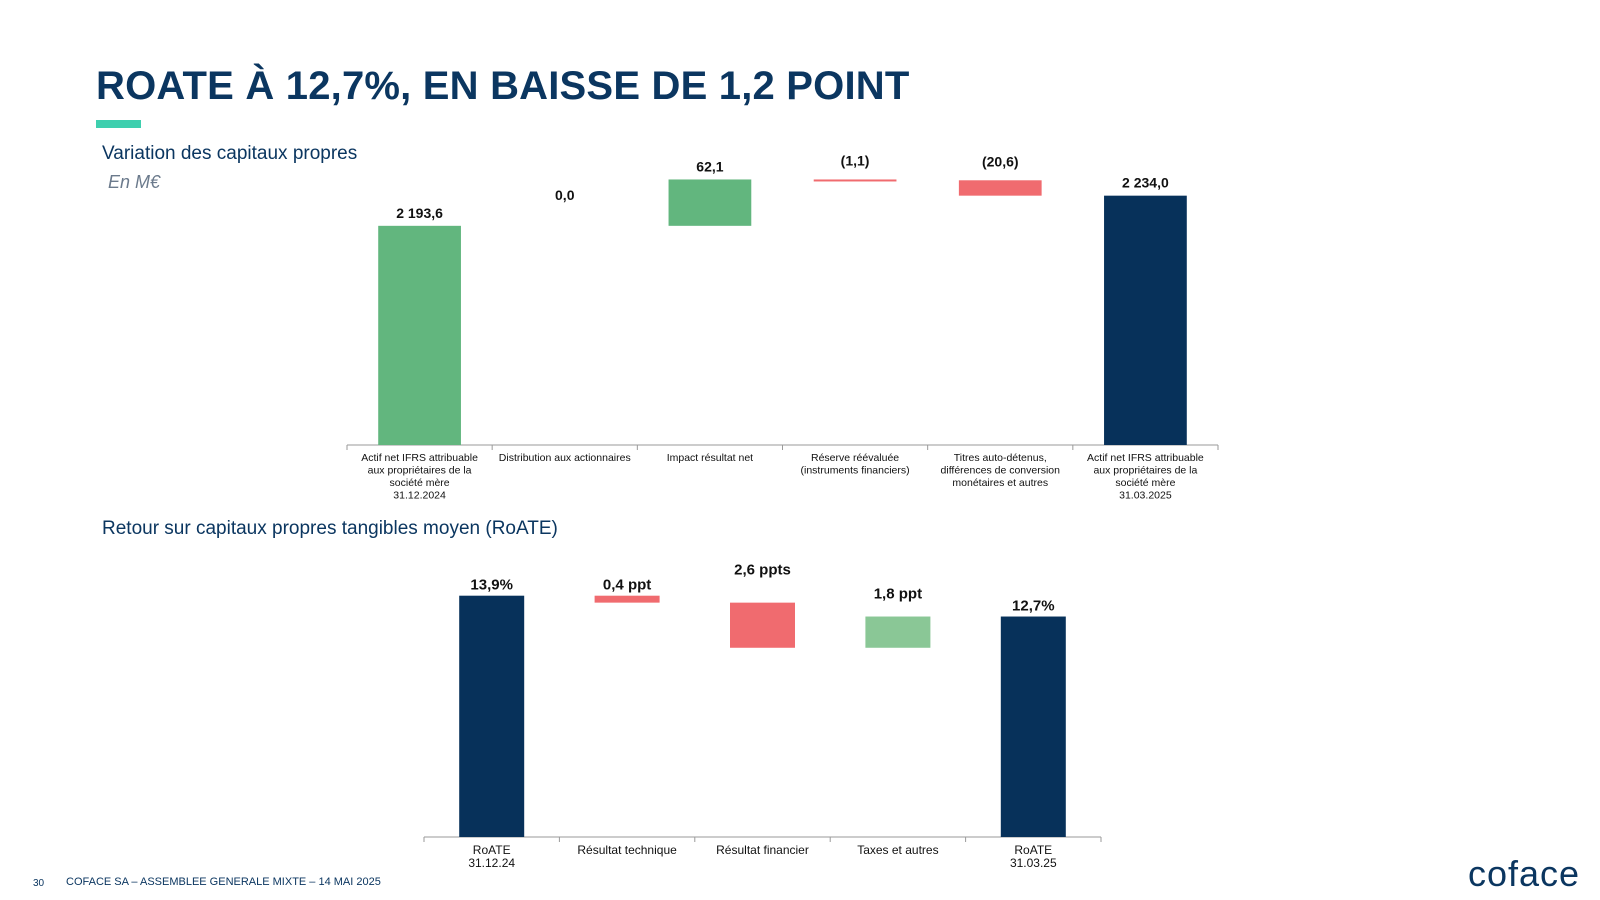 The image size is (1600, 900). I want to click on equity-data-label: 0,0, so click(565, 195).